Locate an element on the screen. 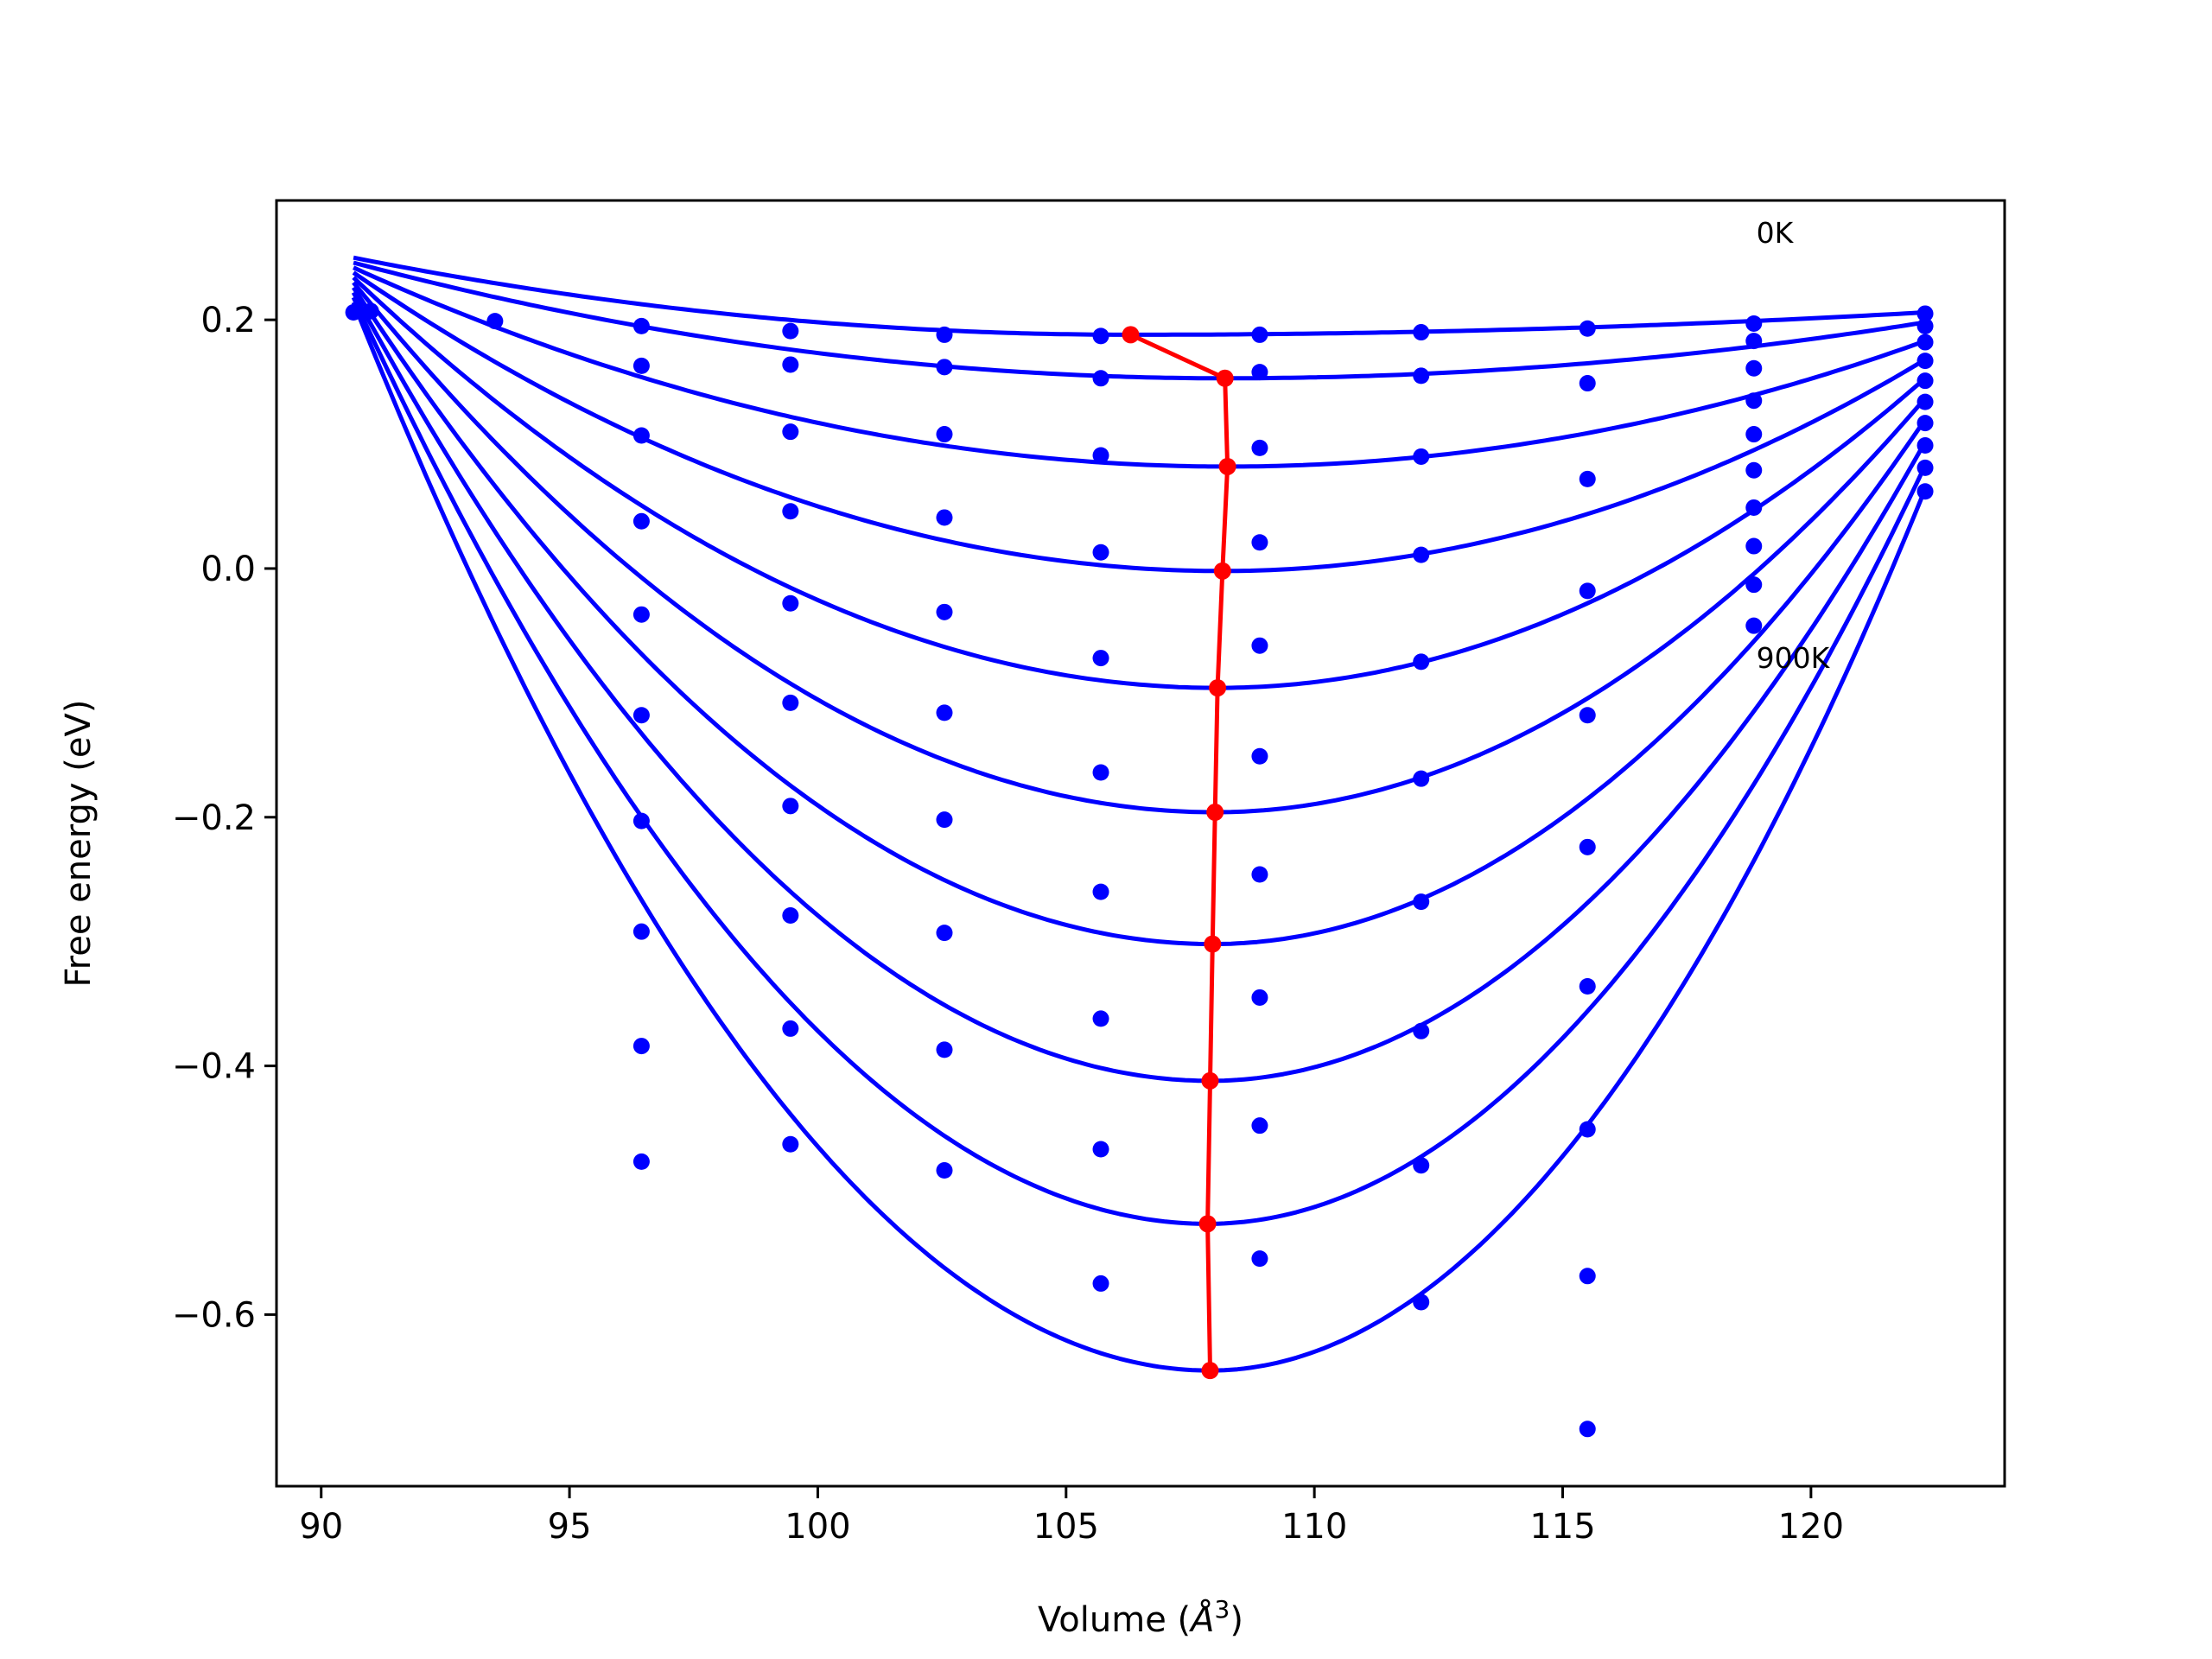  y-tick-label: 0.2 is located at coordinates (228, 320).